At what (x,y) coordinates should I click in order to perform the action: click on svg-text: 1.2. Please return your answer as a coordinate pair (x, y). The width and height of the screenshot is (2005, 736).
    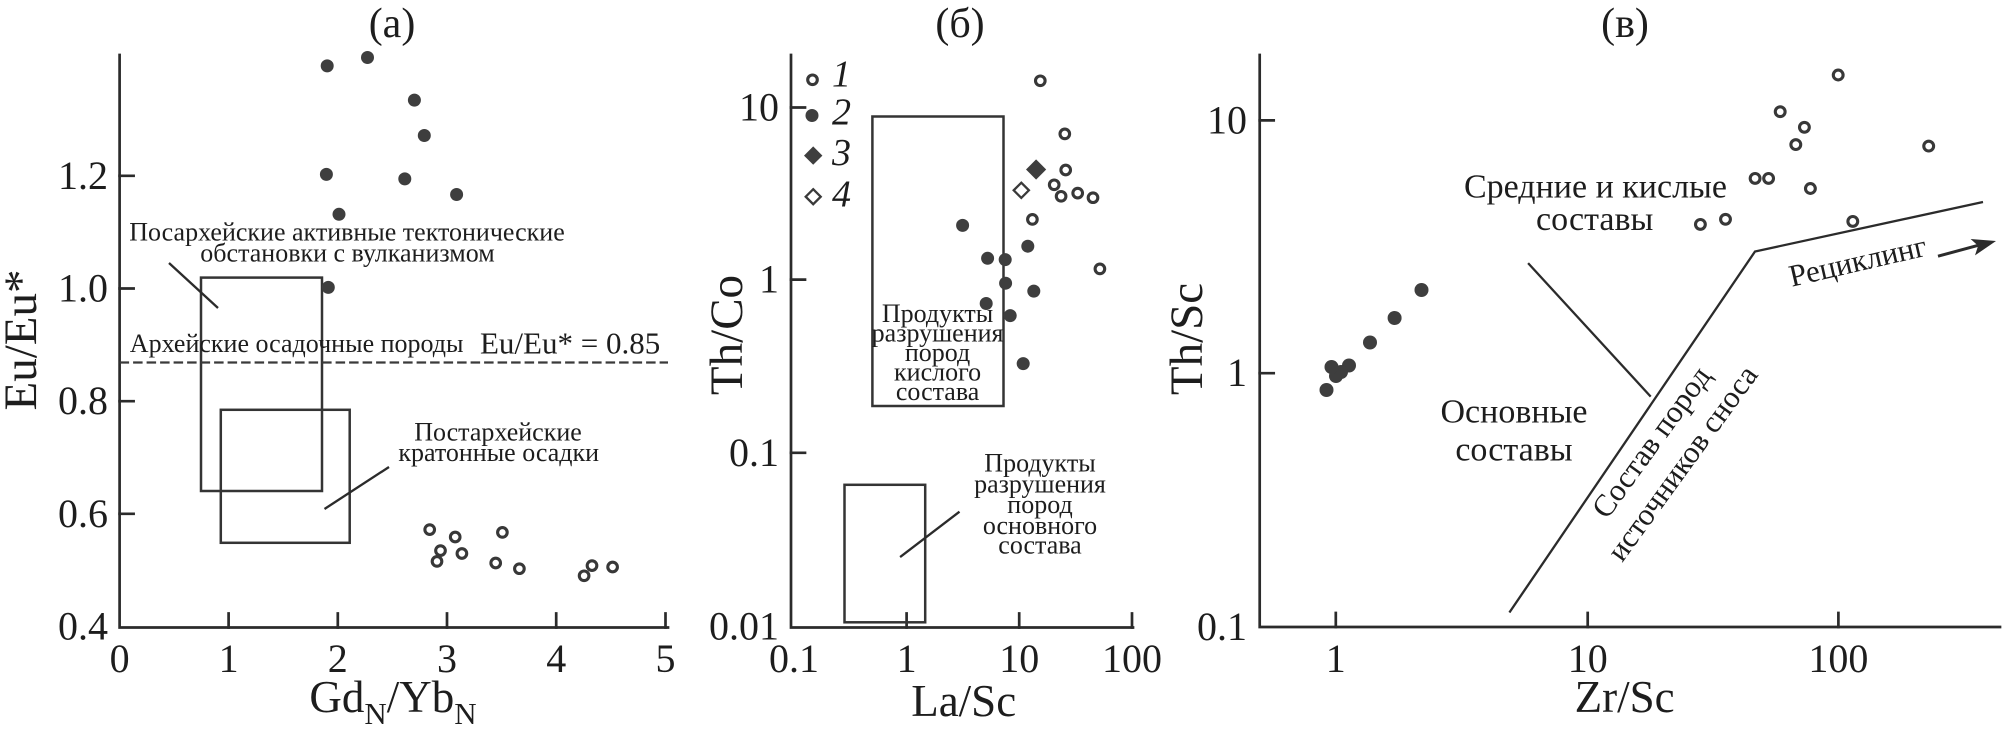
    Looking at the image, I should click on (83, 175).